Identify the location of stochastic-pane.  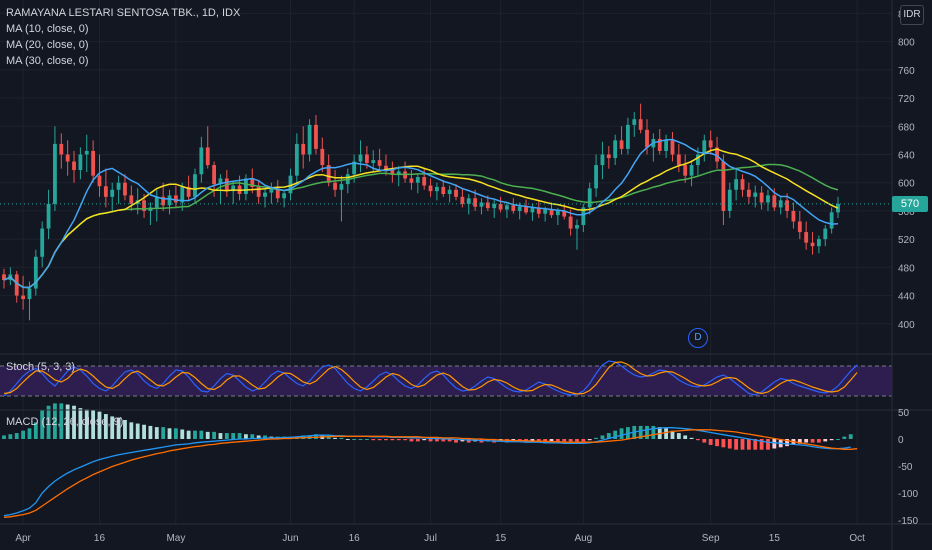
(446, 378).